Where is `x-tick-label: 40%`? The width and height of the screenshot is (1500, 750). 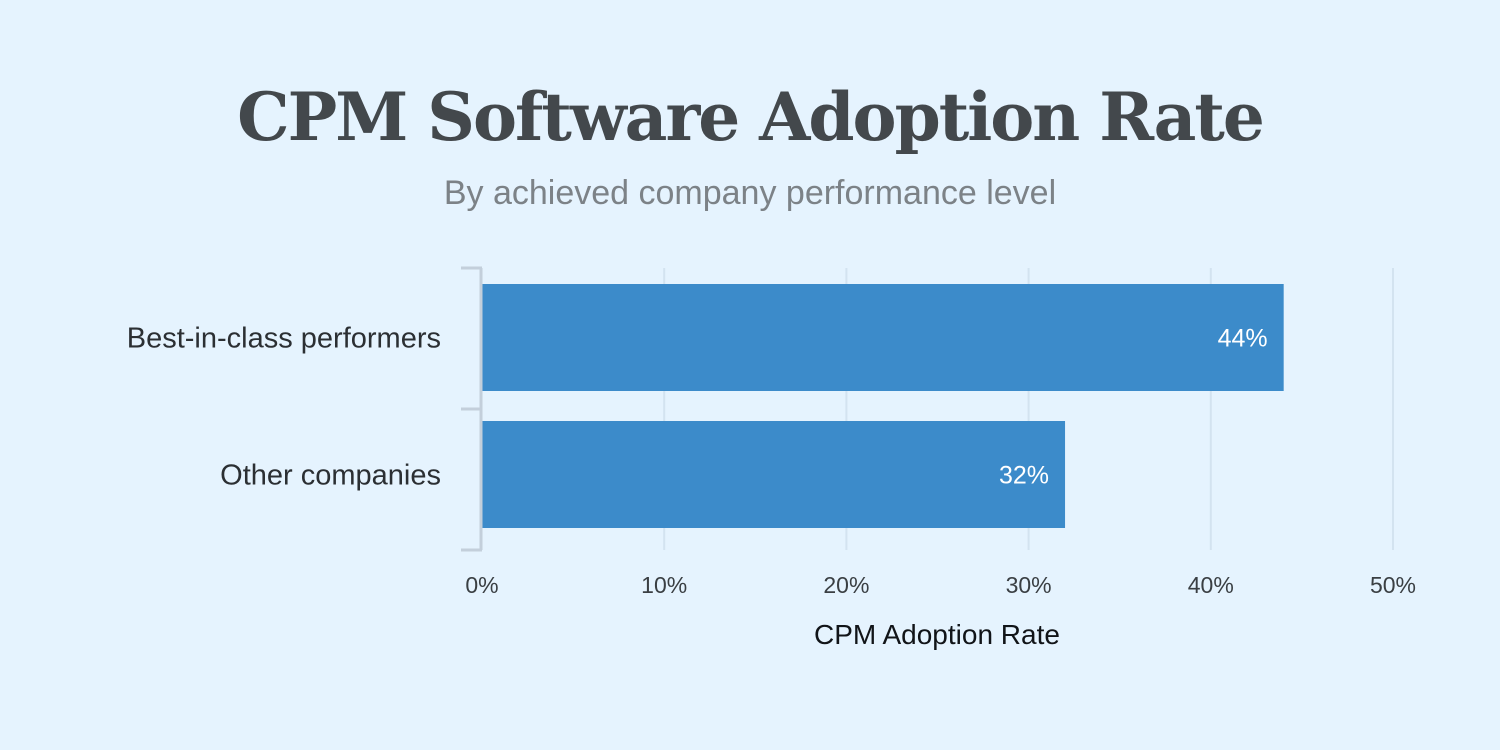 x-tick-label: 40% is located at coordinates (1211, 585).